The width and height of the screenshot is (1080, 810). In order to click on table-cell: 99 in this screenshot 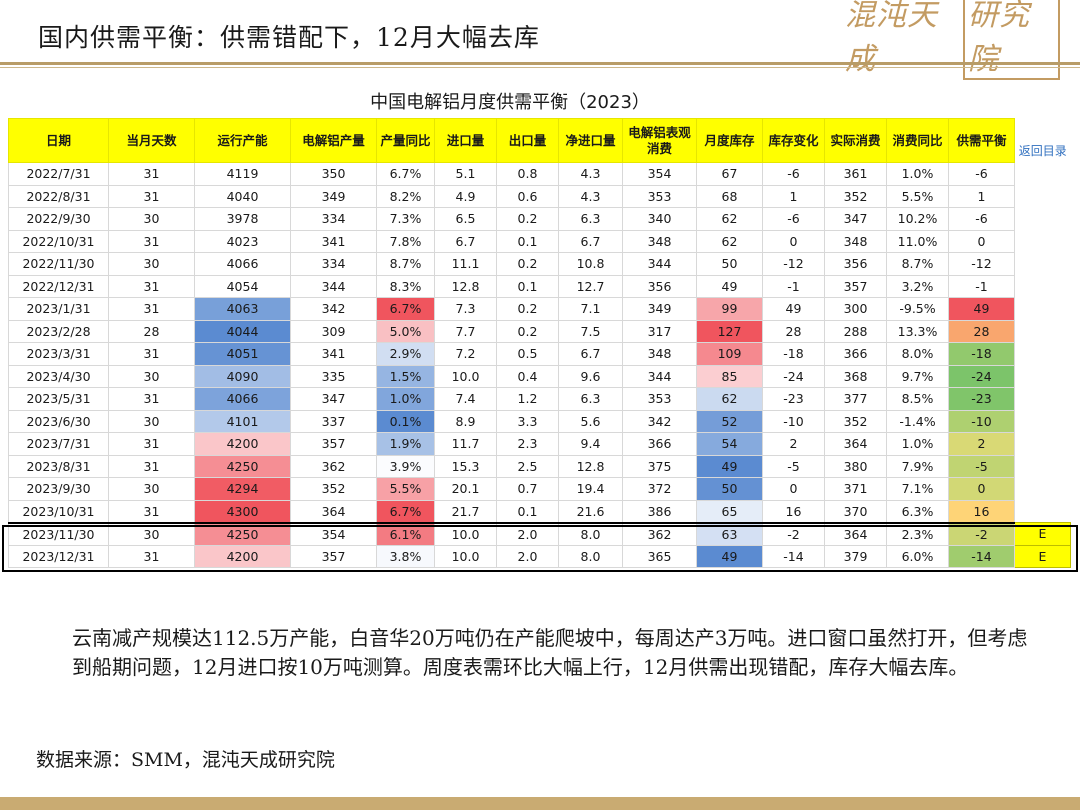, I will do `click(729, 309)`.